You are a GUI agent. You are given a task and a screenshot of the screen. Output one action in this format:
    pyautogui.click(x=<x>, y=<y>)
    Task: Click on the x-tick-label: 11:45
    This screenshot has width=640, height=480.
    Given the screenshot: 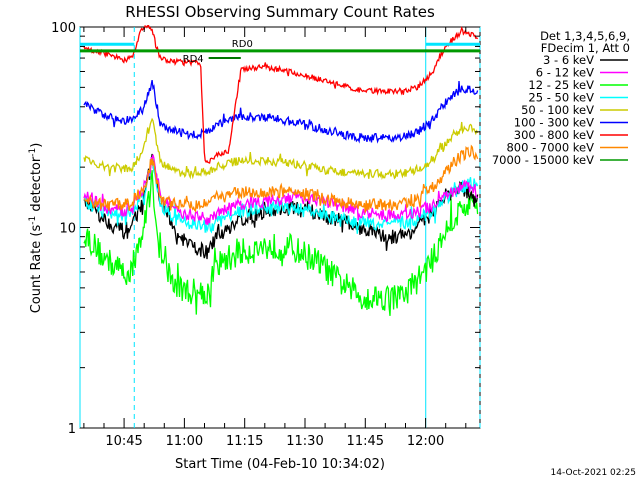 What is the action you would take?
    pyautogui.click(x=365, y=441)
    